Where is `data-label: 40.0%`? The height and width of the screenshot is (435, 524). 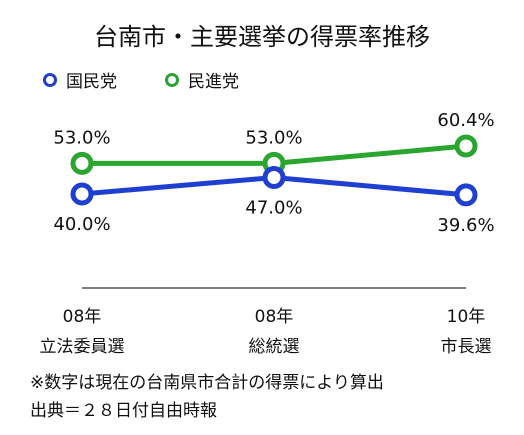
data-label: 40.0% is located at coordinates (81, 224).